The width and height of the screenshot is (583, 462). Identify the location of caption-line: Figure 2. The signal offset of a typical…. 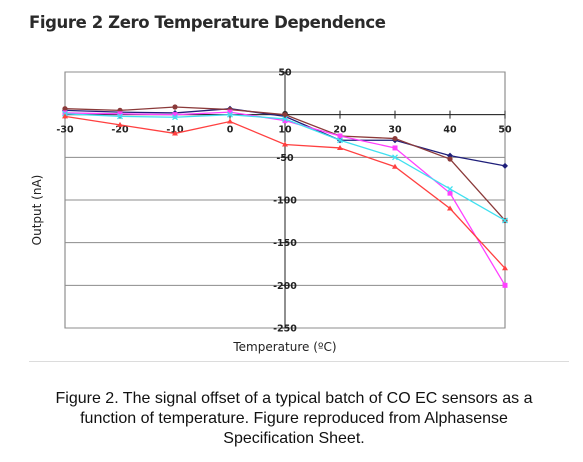
(294, 398).